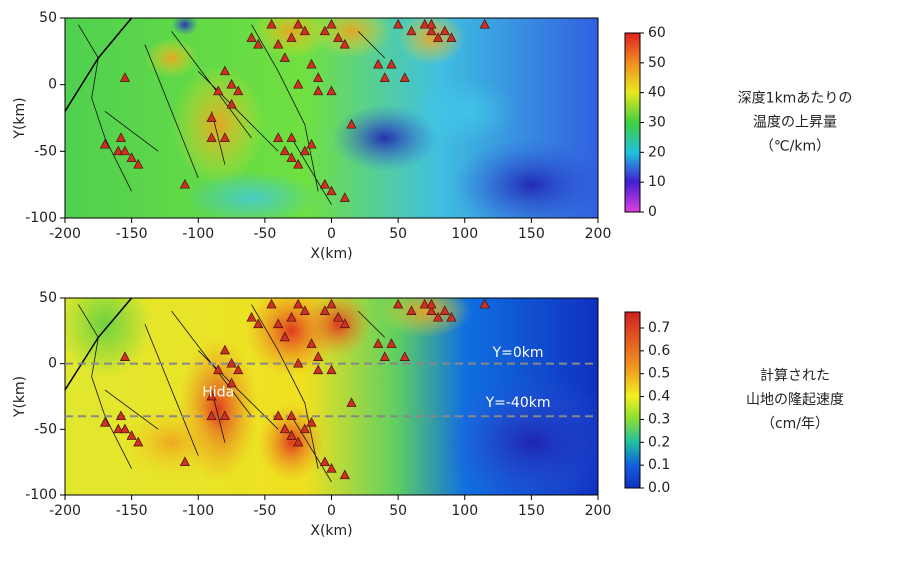 The width and height of the screenshot is (900, 564). Describe the element at coordinates (795, 424) in the screenshot. I see `colorbar-title: （cm/年）` at that location.